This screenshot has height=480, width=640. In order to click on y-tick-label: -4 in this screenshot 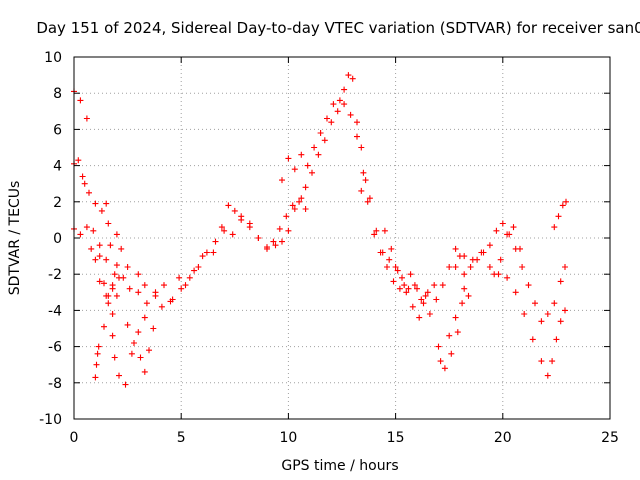, I will do `click(55, 311)`.